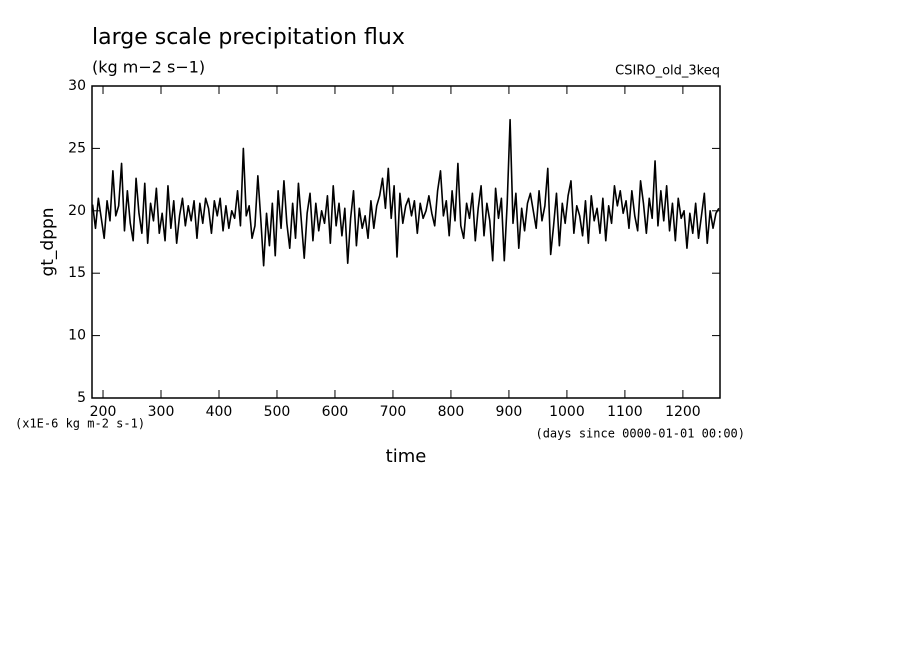 This screenshot has width=904, height=654. I want to click on x-tick-label: 600, so click(335, 412).